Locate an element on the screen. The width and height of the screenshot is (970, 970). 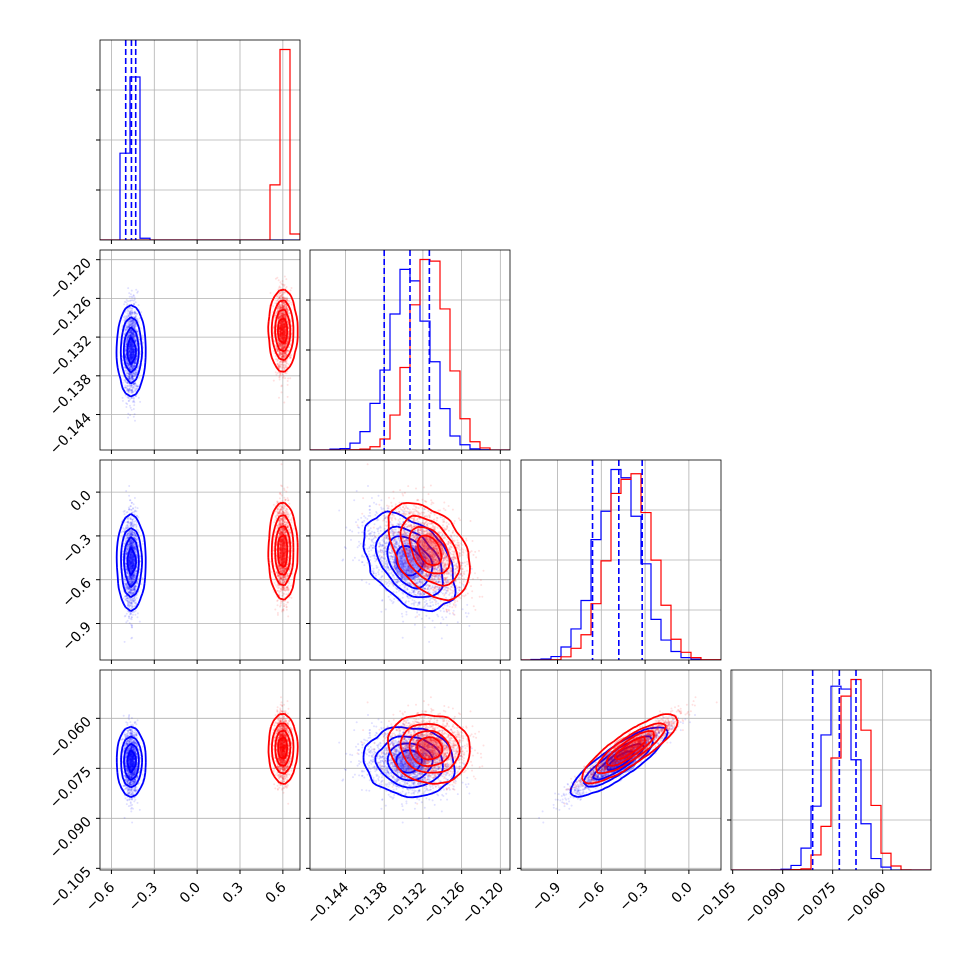
histogram-step is located at coordinates (621, 566).